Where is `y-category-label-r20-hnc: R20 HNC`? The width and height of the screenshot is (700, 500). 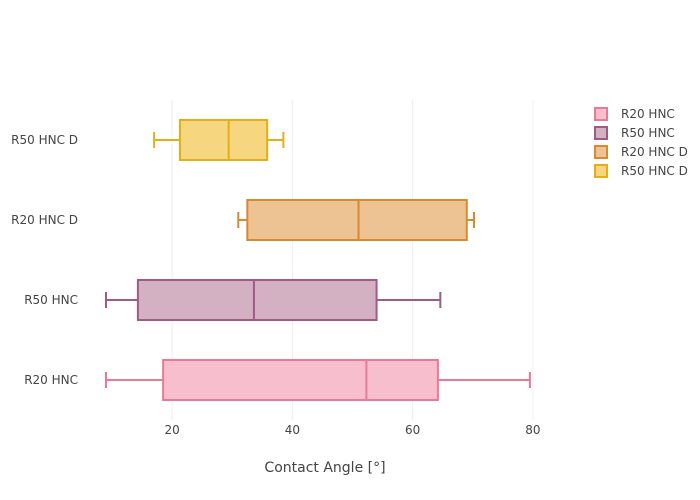 y-category-label-r20-hnc: R20 HNC is located at coordinates (51, 380).